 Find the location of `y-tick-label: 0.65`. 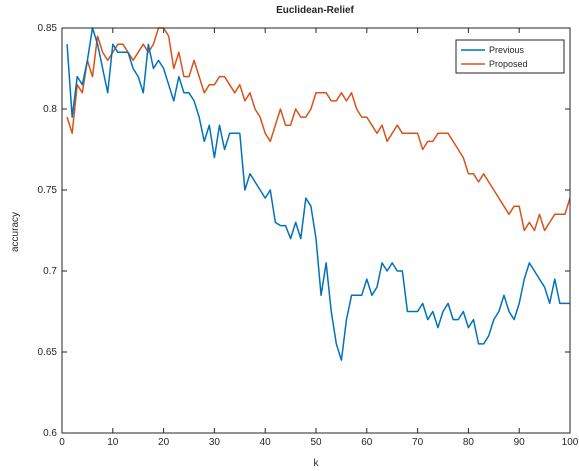

y-tick-label: 0.65 is located at coordinates (48, 352).